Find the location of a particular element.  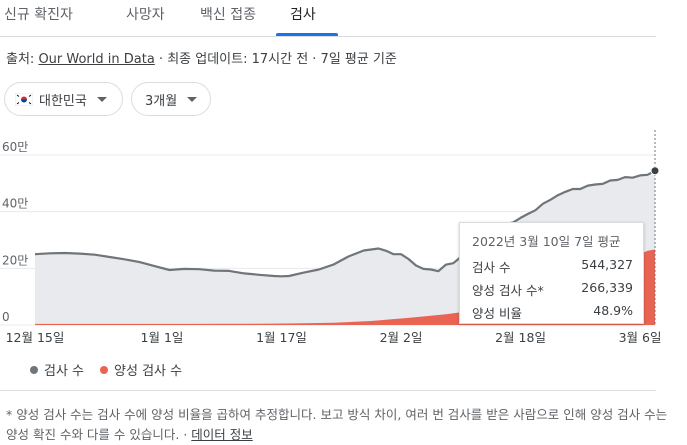

source-prefix: 출처: is located at coordinates (22, 59).